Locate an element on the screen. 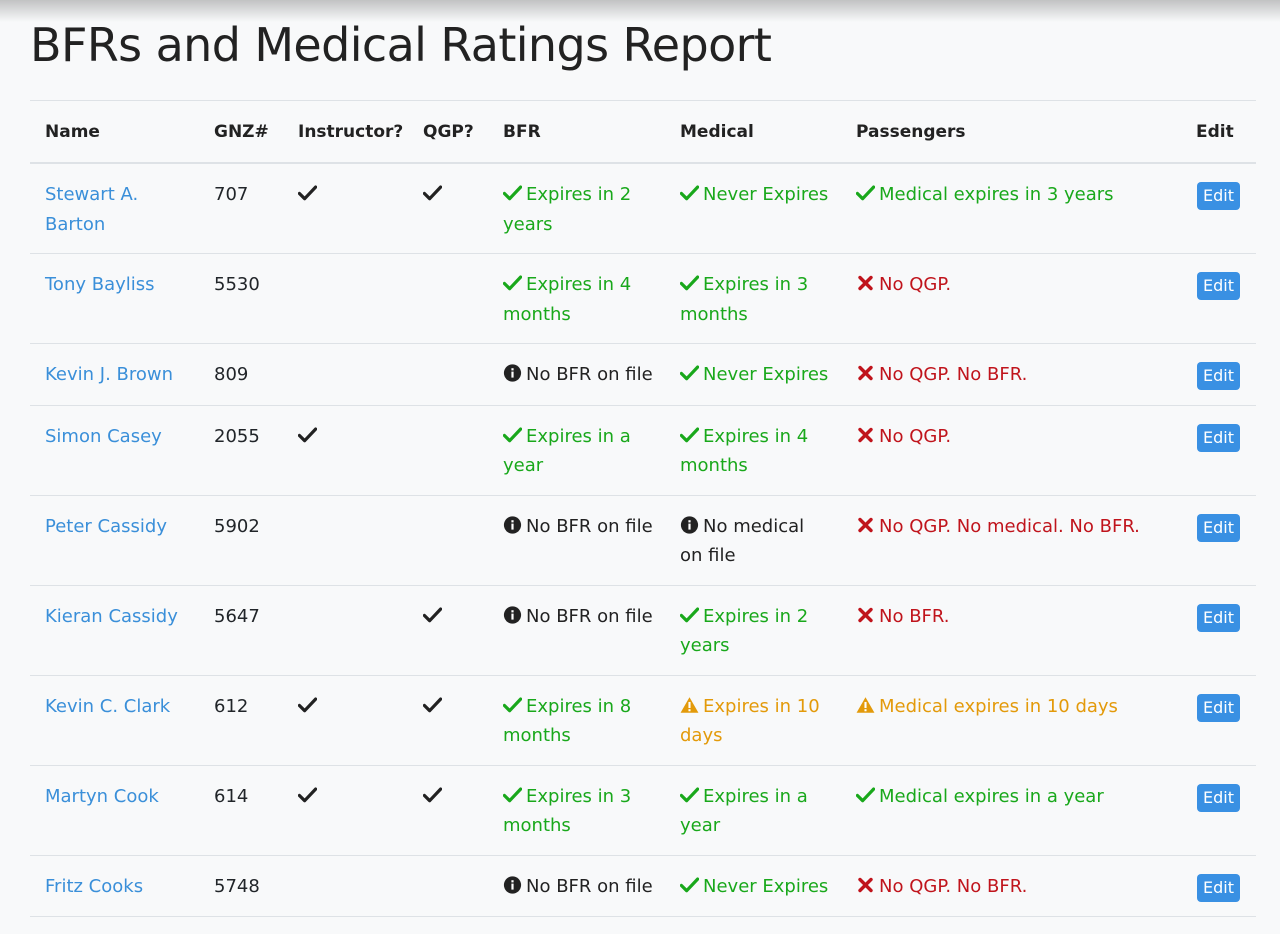  bfr-cell: Expires in 2 years is located at coordinates (576, 208).